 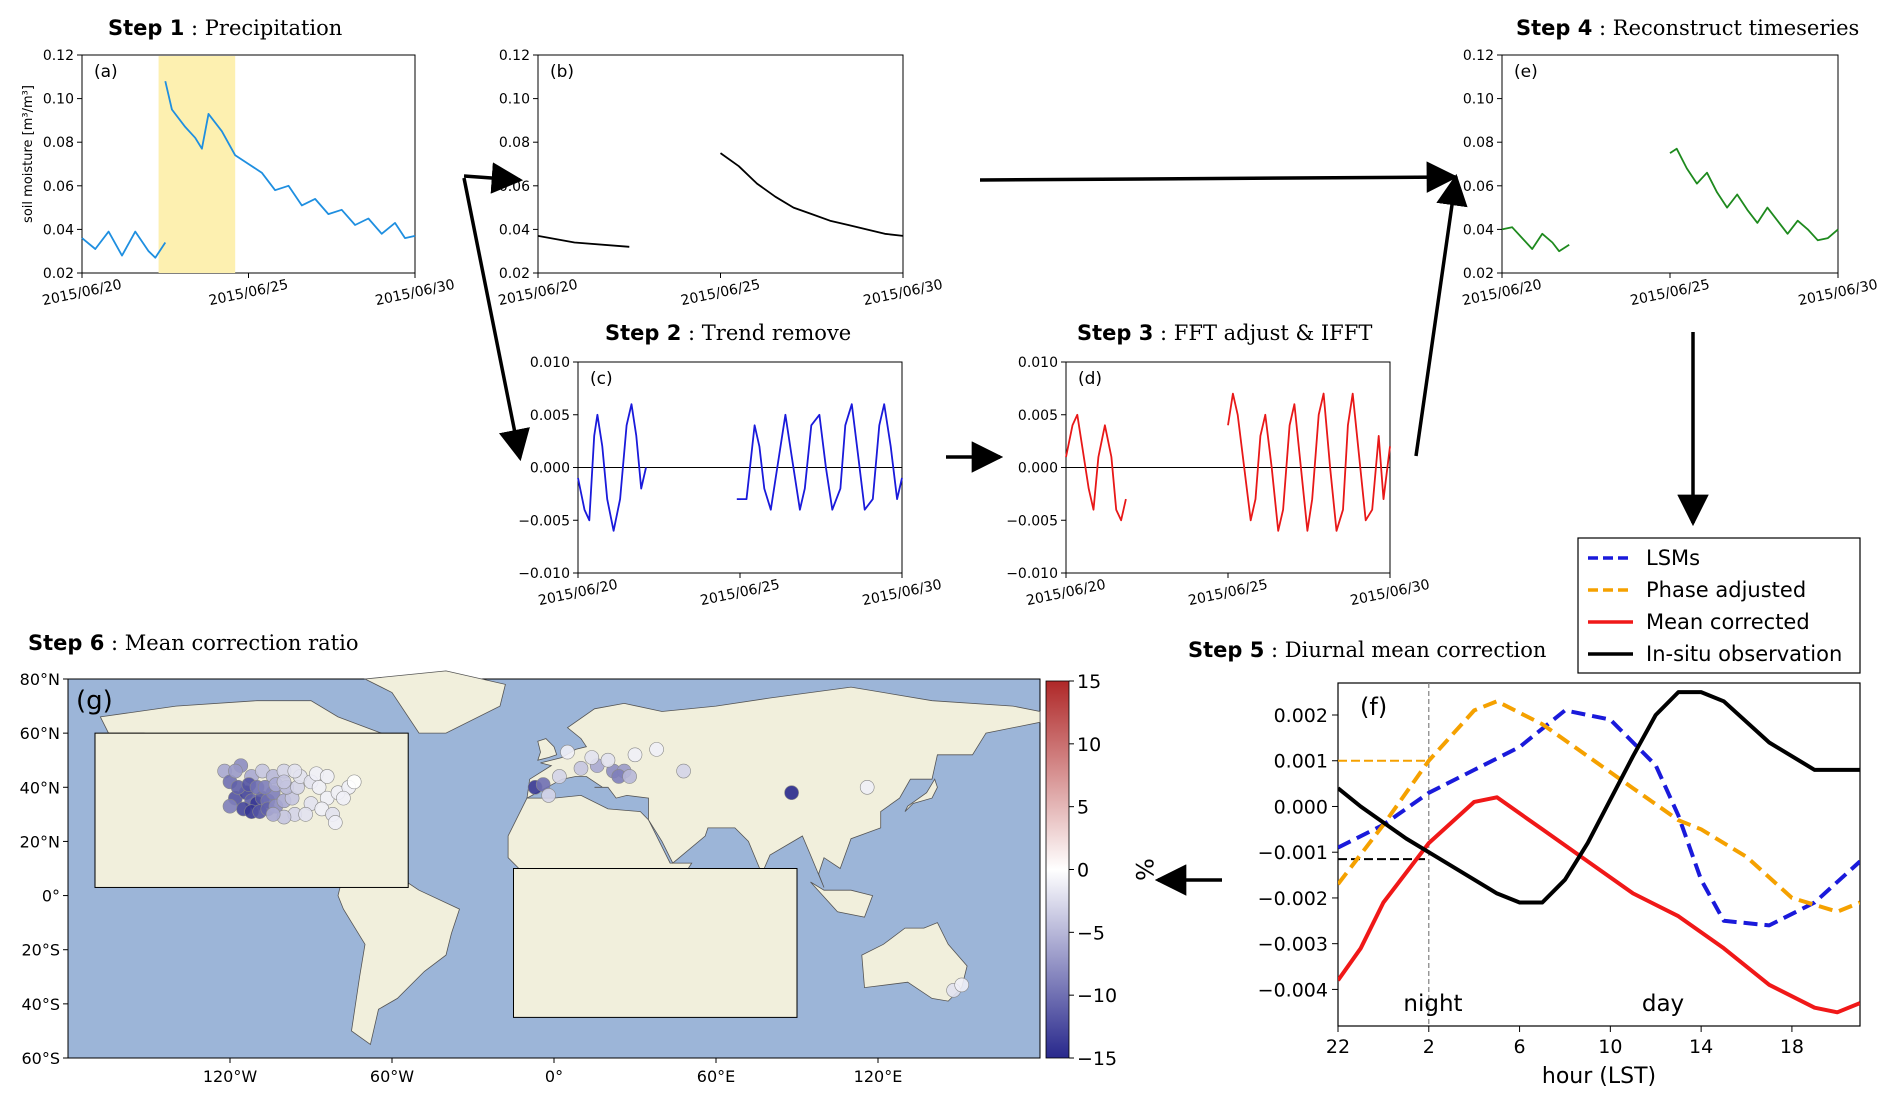 What do you see at coordinates (1301, 762) in the screenshot?
I see `y-tick-label: 0.001` at bounding box center [1301, 762].